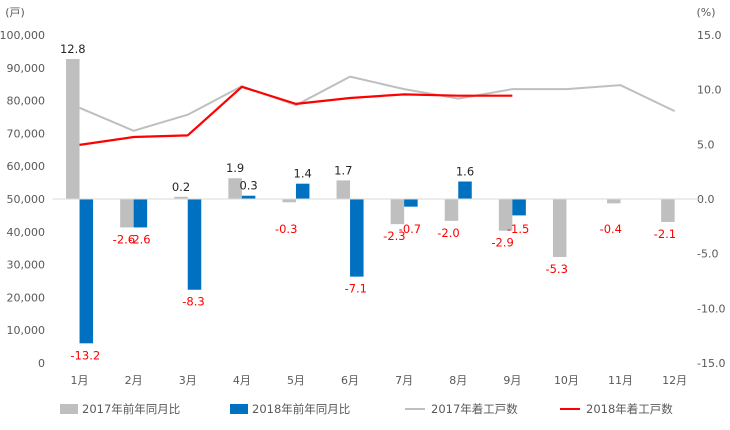  I want to click on data-label: -0.7, so click(410, 229).